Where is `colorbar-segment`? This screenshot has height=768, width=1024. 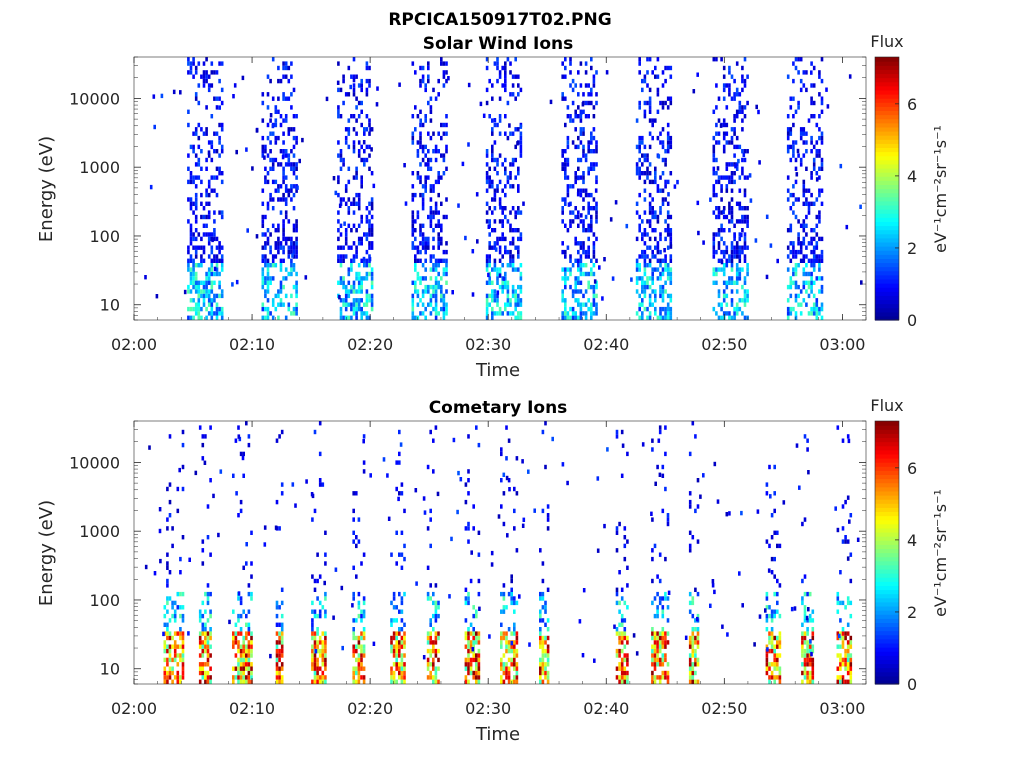 colorbar-segment is located at coordinates (887, 277).